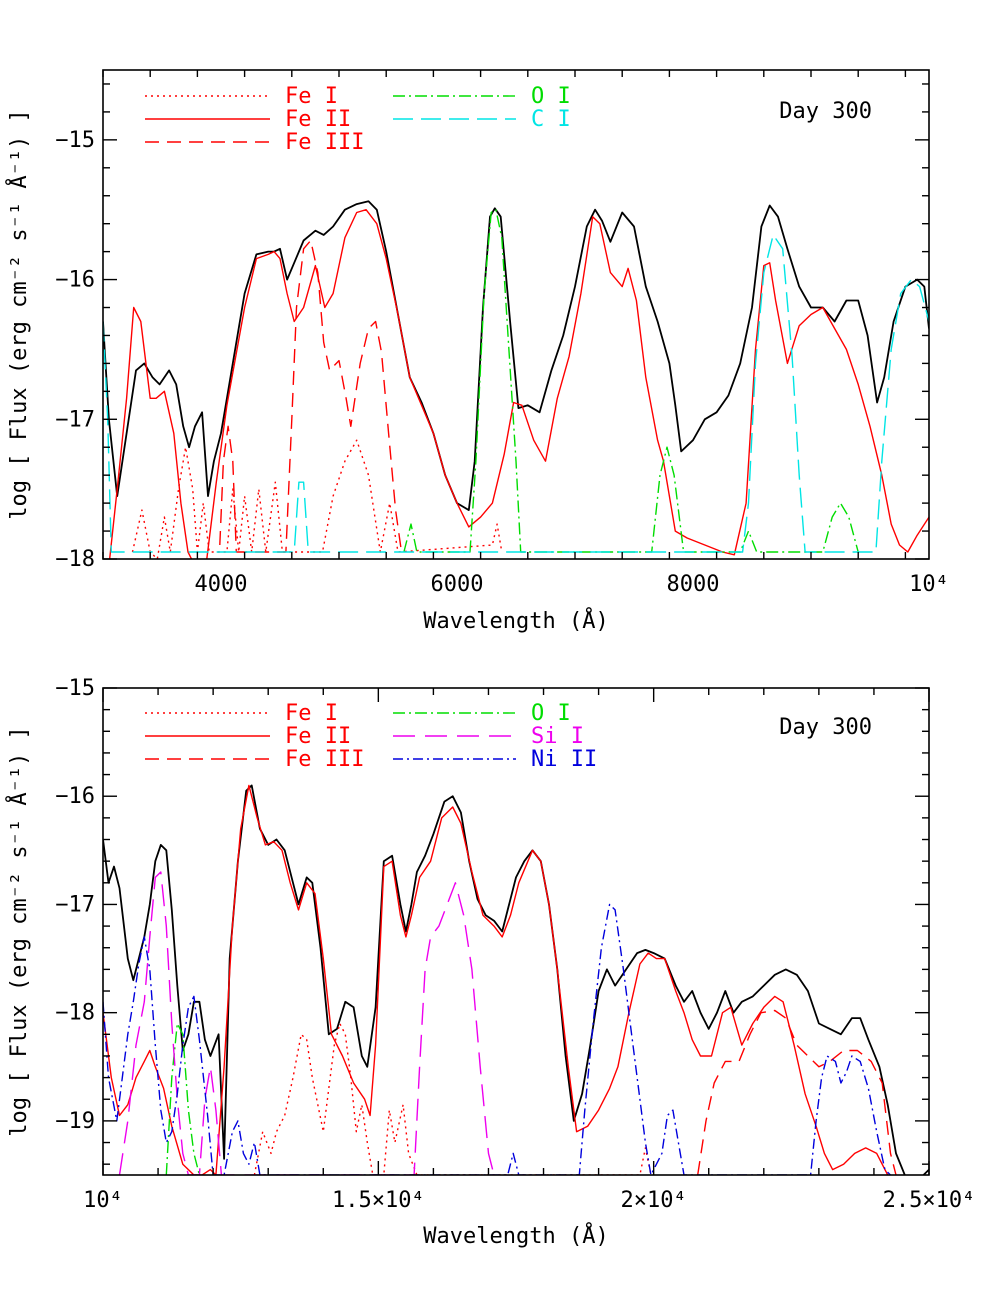 The height and width of the screenshot is (1307, 981). Describe the element at coordinates (929, 1200) in the screenshot. I see `x-tick-label: 2.5×10⁴` at that location.